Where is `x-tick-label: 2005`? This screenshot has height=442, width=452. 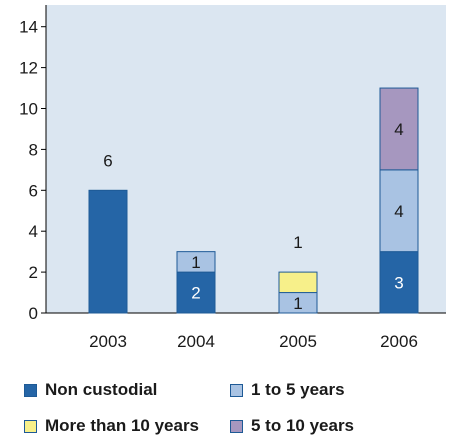 x-tick-label: 2005 is located at coordinates (298, 341).